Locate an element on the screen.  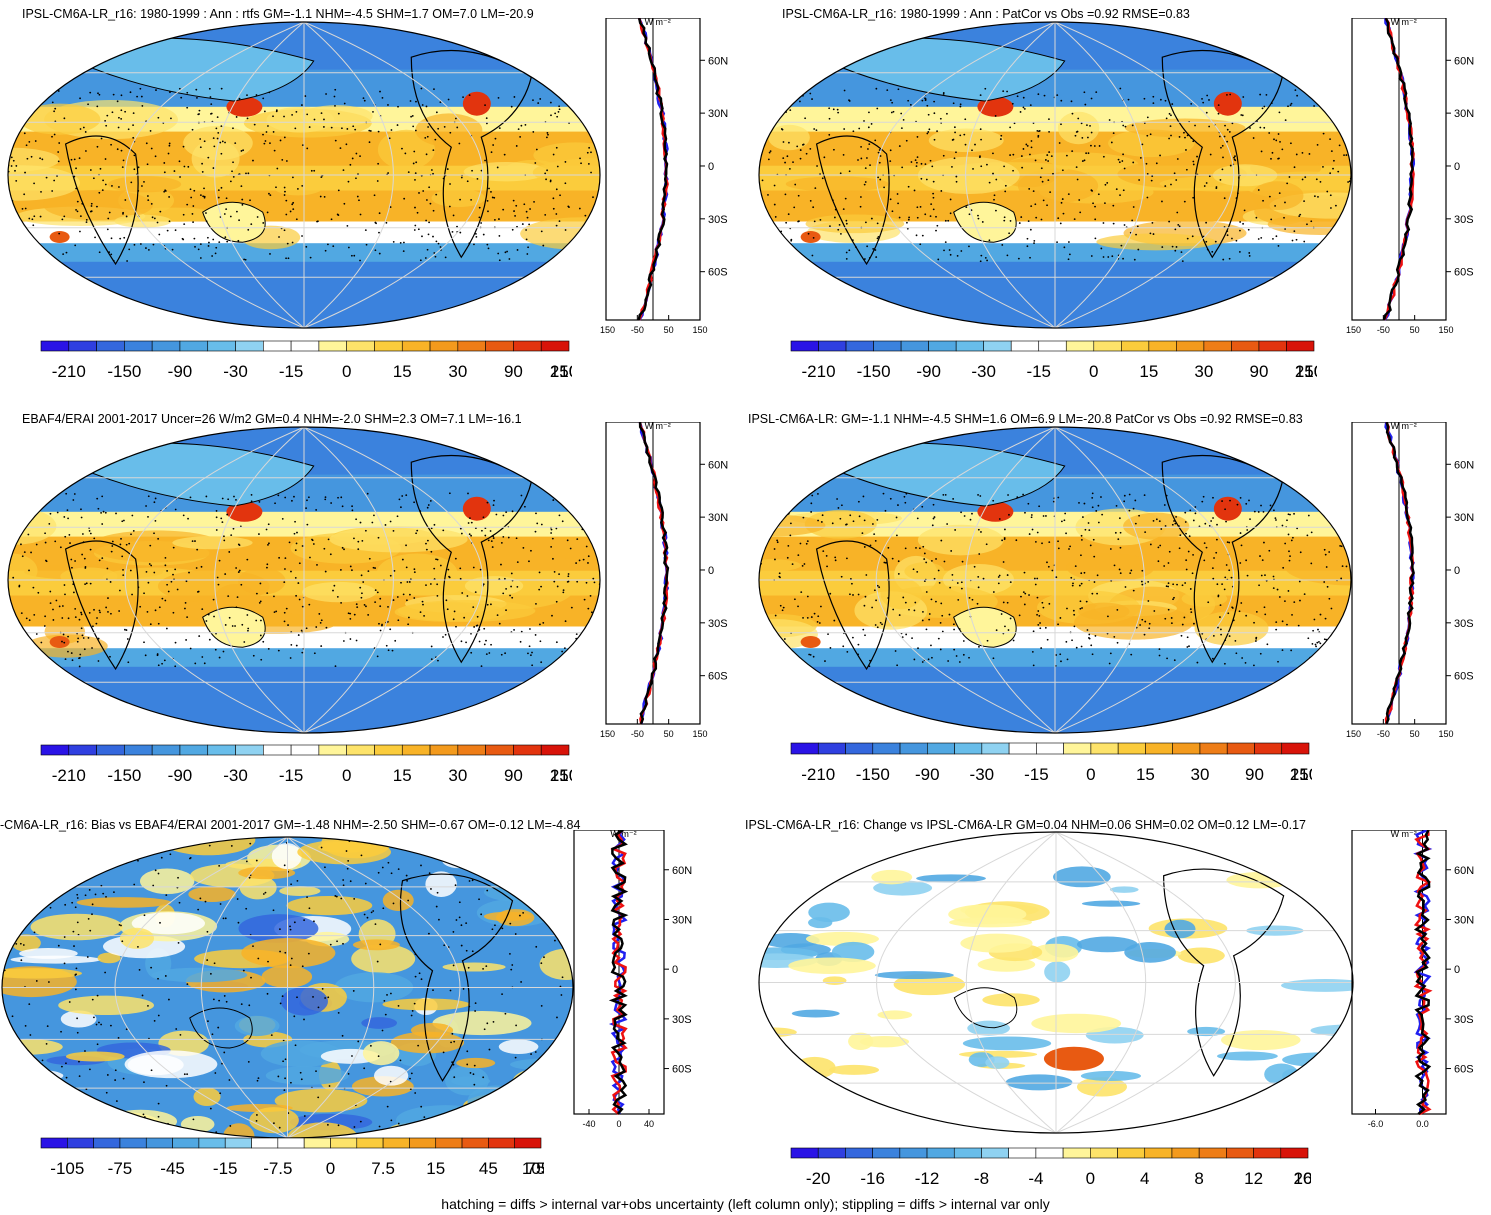
colorbar-label: 16 is located at coordinates (1302, 1178).